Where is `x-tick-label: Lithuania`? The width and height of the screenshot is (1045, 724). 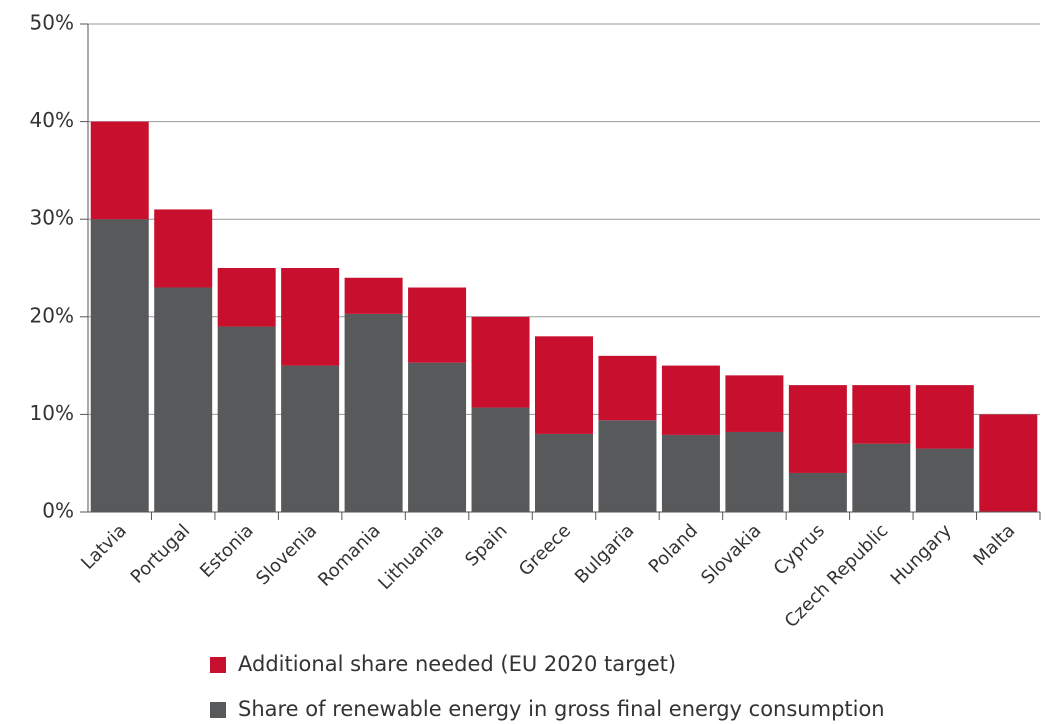
x-tick-label: Lithuania is located at coordinates (411, 557).